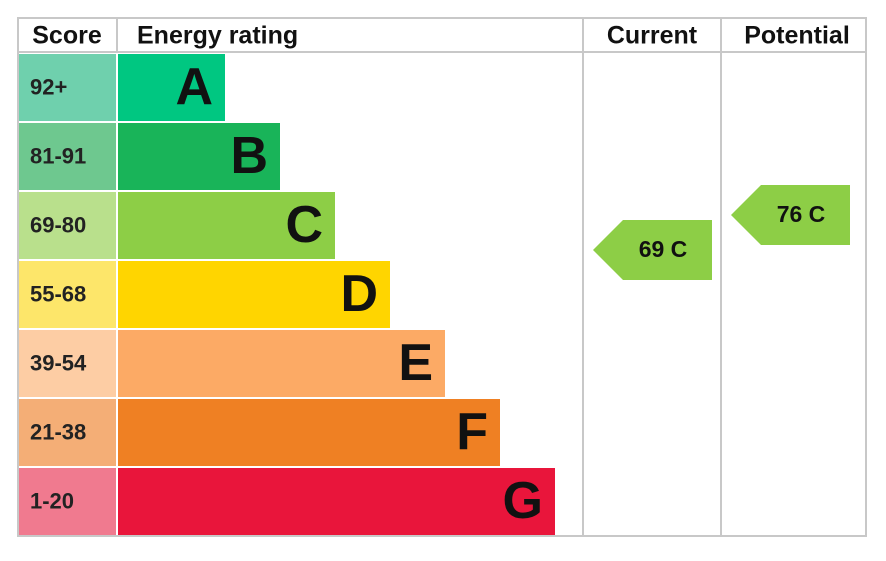 The height and width of the screenshot is (561, 886). Describe the element at coordinates (304, 225) in the screenshot. I see `rating-letter: C` at that location.